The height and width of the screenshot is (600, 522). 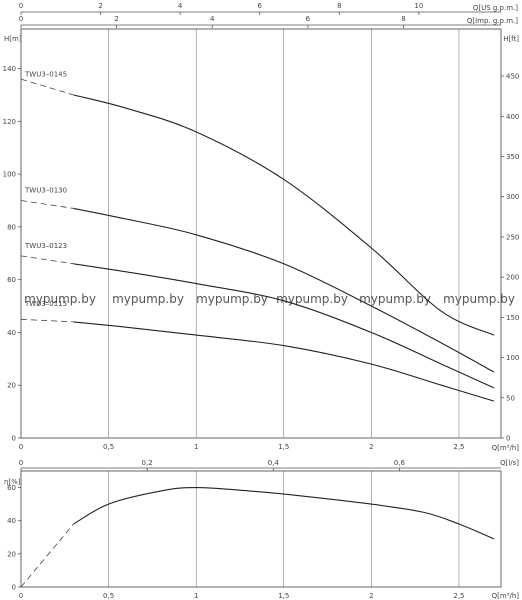 What do you see at coordinates (9, 69) in the screenshot?
I see `head-y-tick-label: 140` at bounding box center [9, 69].